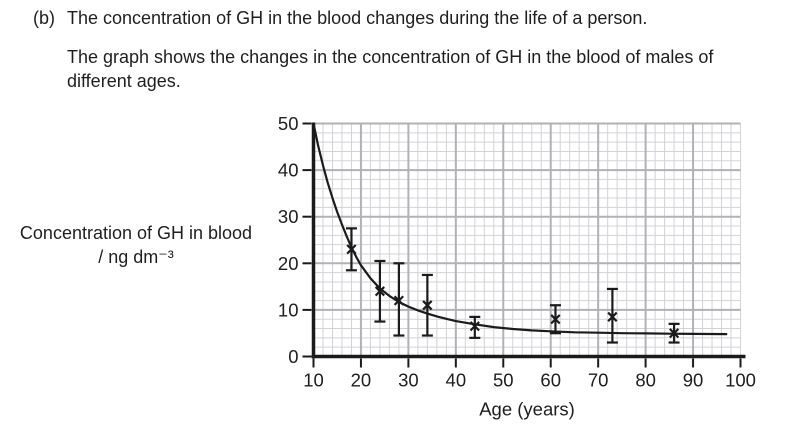  What do you see at coordinates (136, 233) in the screenshot?
I see `y-axis-title-line1: Concentration of GH in blood` at bounding box center [136, 233].